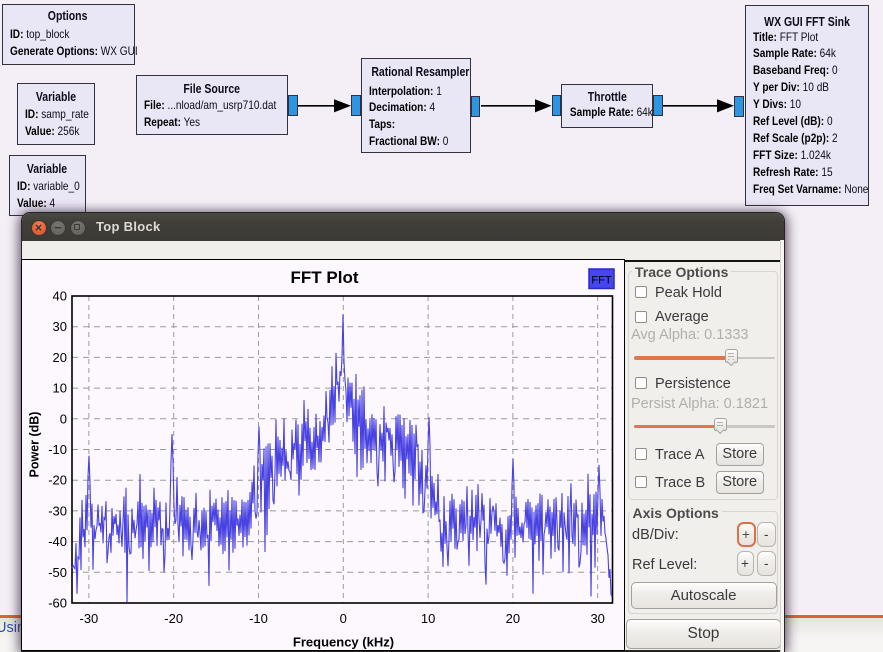 The width and height of the screenshot is (883, 652). I want to click on svg-text: FFT Plot, so click(324, 277).